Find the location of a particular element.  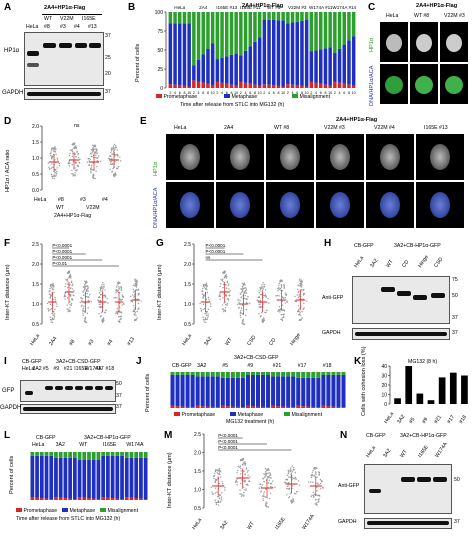

category-label: WT is located at coordinates (229, 341).